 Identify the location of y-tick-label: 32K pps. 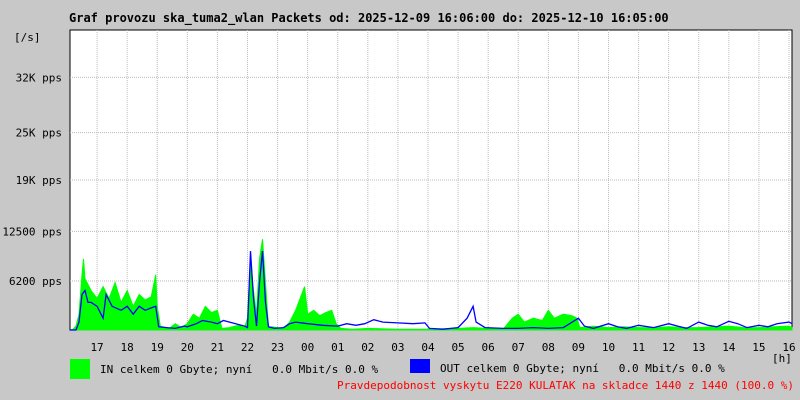
(39, 77).